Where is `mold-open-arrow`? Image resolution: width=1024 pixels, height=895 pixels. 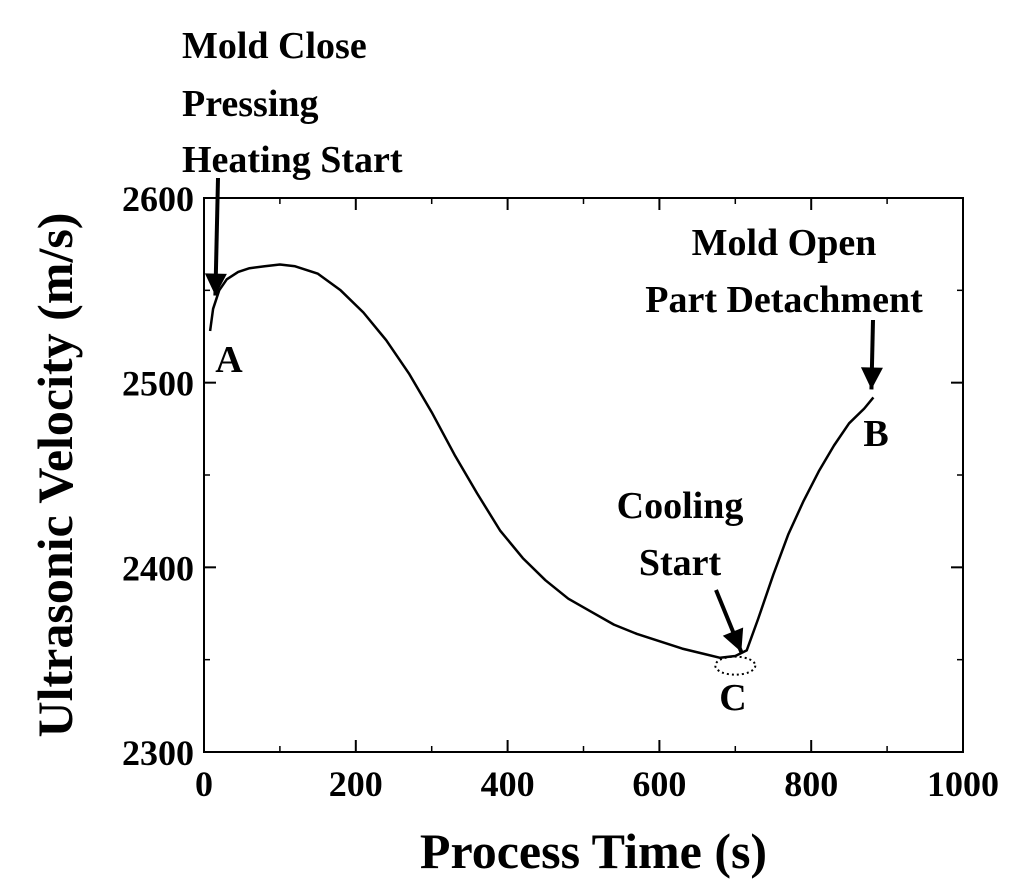 mold-open-arrow is located at coordinates (871, 354).